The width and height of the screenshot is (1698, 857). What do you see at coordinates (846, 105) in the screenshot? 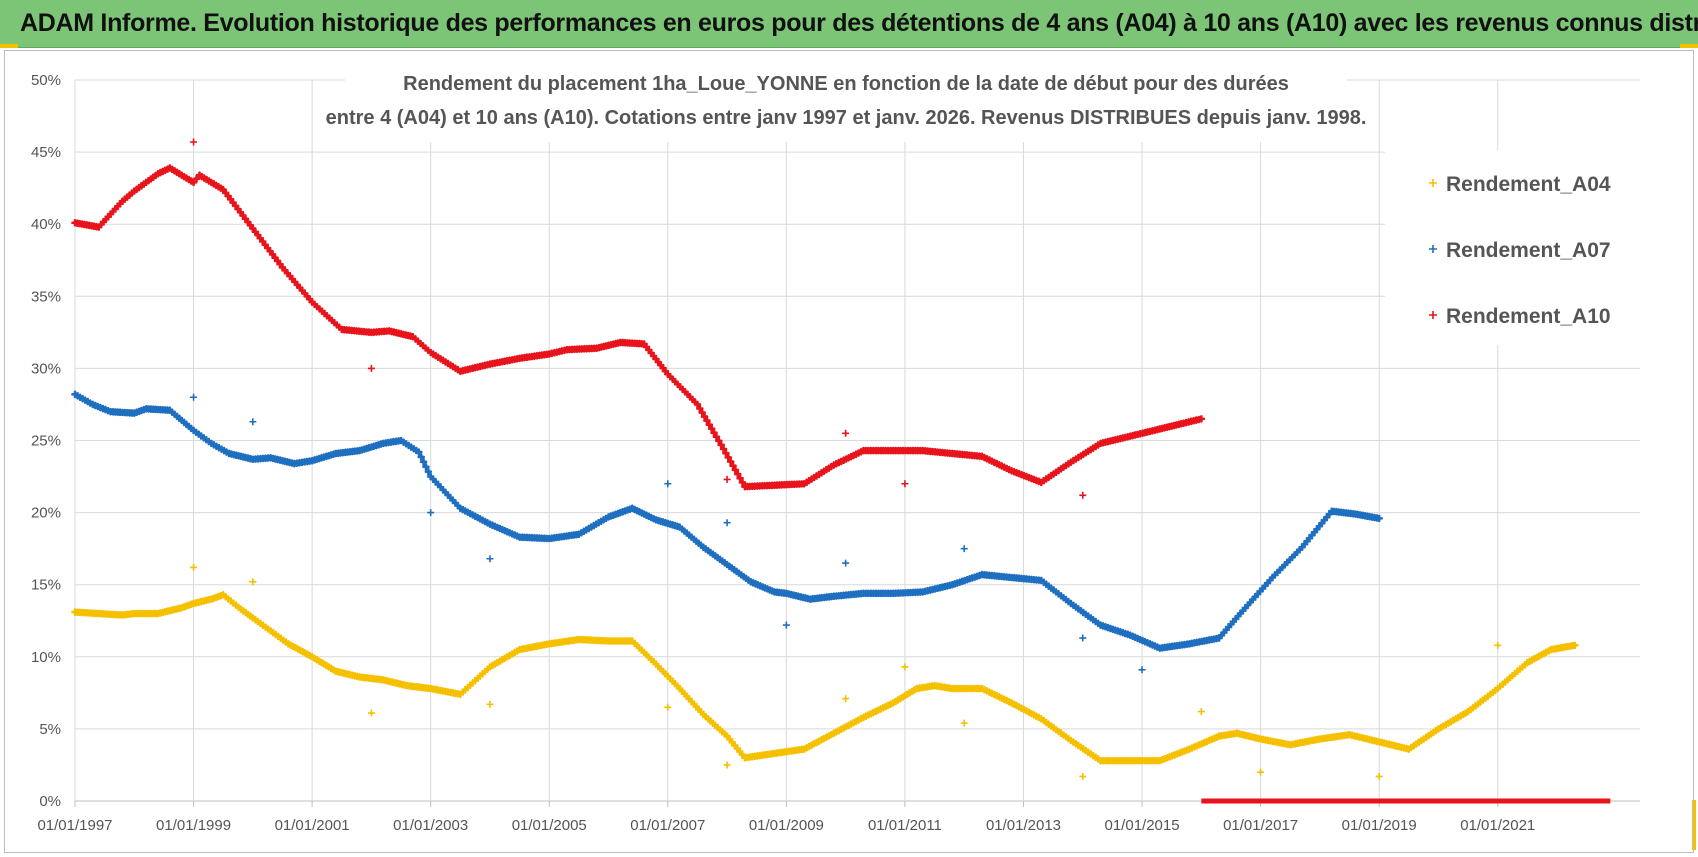
I see `title-background` at bounding box center [846, 105].